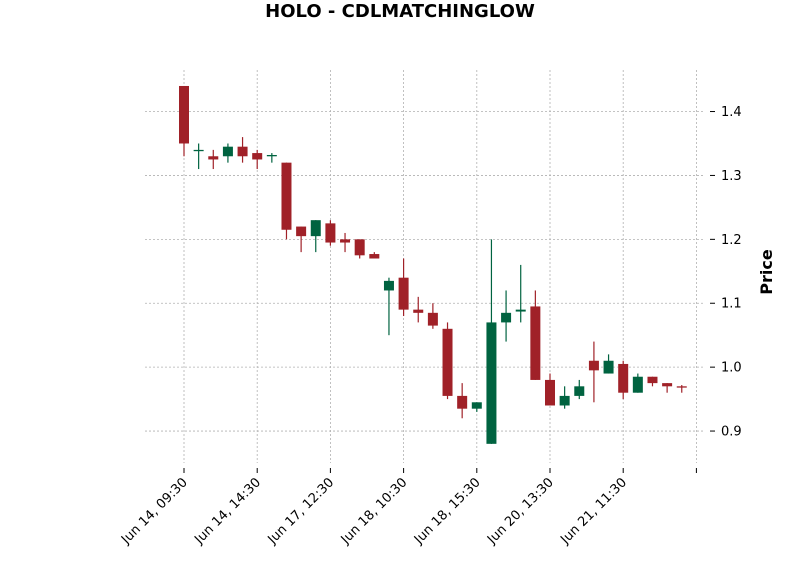 The image size is (800, 575). Describe the element at coordinates (766, 272) in the screenshot. I see `y-axis-label: Price` at that location.